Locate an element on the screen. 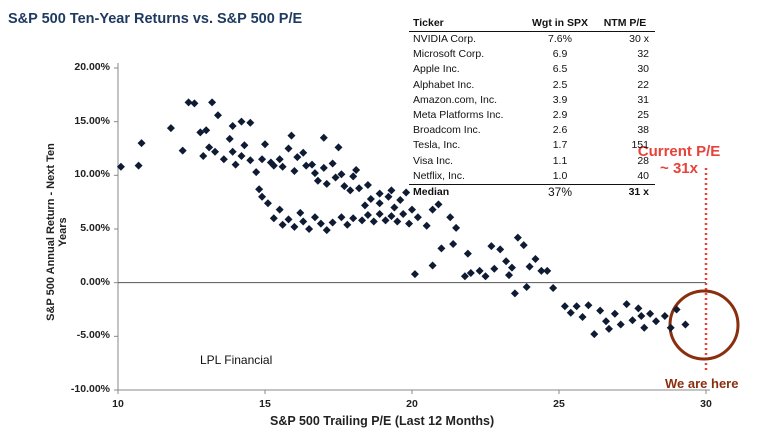 This screenshot has width=759, height=442. x-tick-label: 15 is located at coordinates (265, 404).